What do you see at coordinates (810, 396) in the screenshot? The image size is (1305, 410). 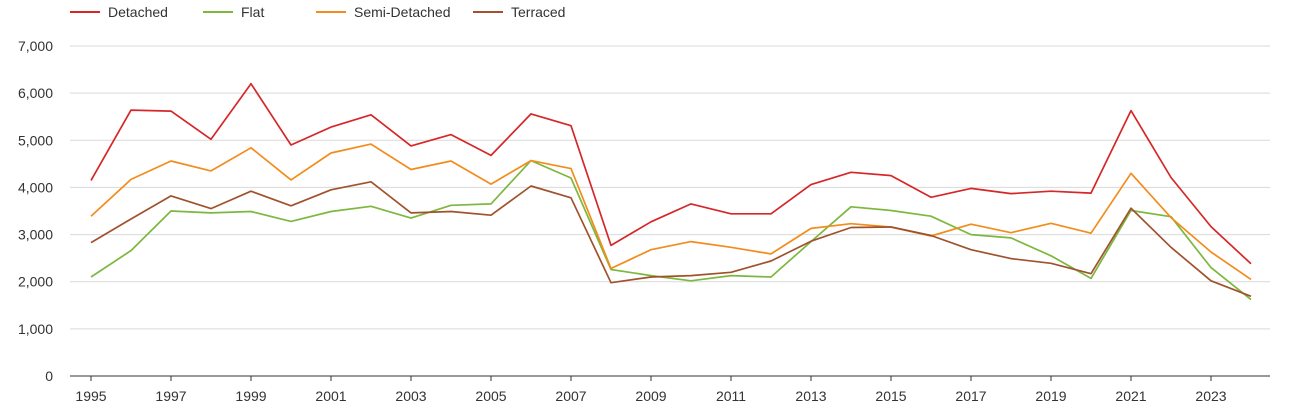 I see `x-tick-label: 2013` at bounding box center [810, 396].